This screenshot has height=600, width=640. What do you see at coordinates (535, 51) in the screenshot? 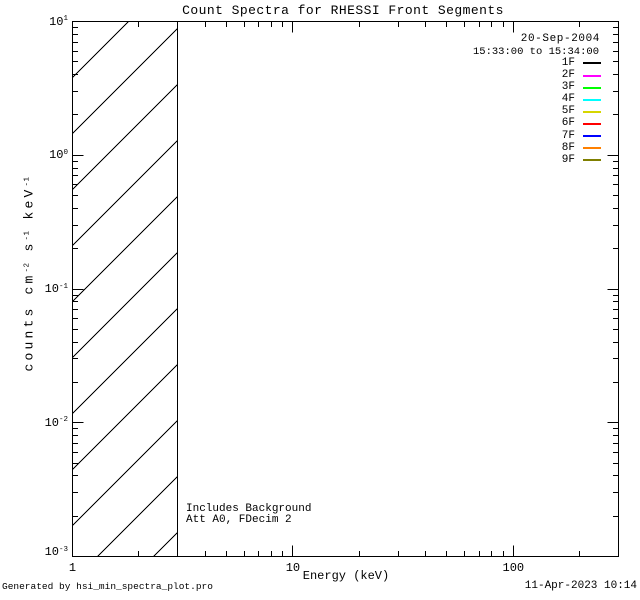
I see `observation-time-range: 15:33:00 to 15:34:00` at bounding box center [535, 51].